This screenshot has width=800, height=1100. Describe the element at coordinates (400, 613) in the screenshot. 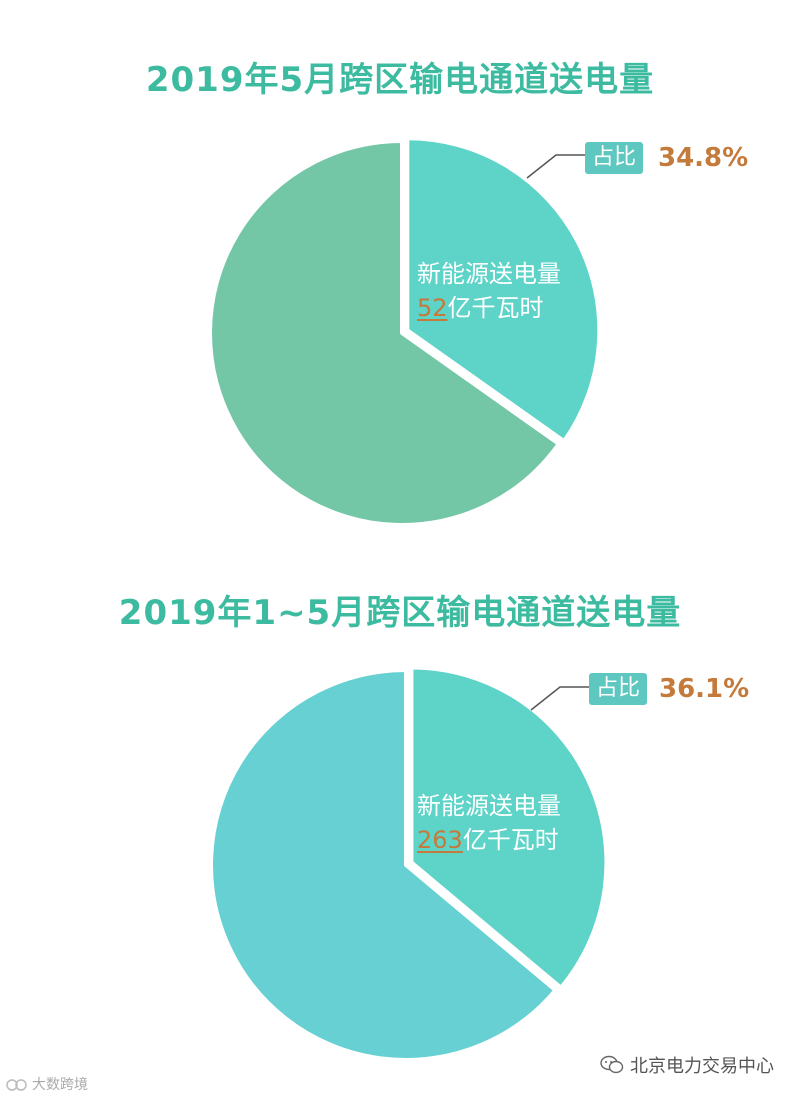

I see `chart-title: 2019年1~5月跨区输电通道送电量` at that location.